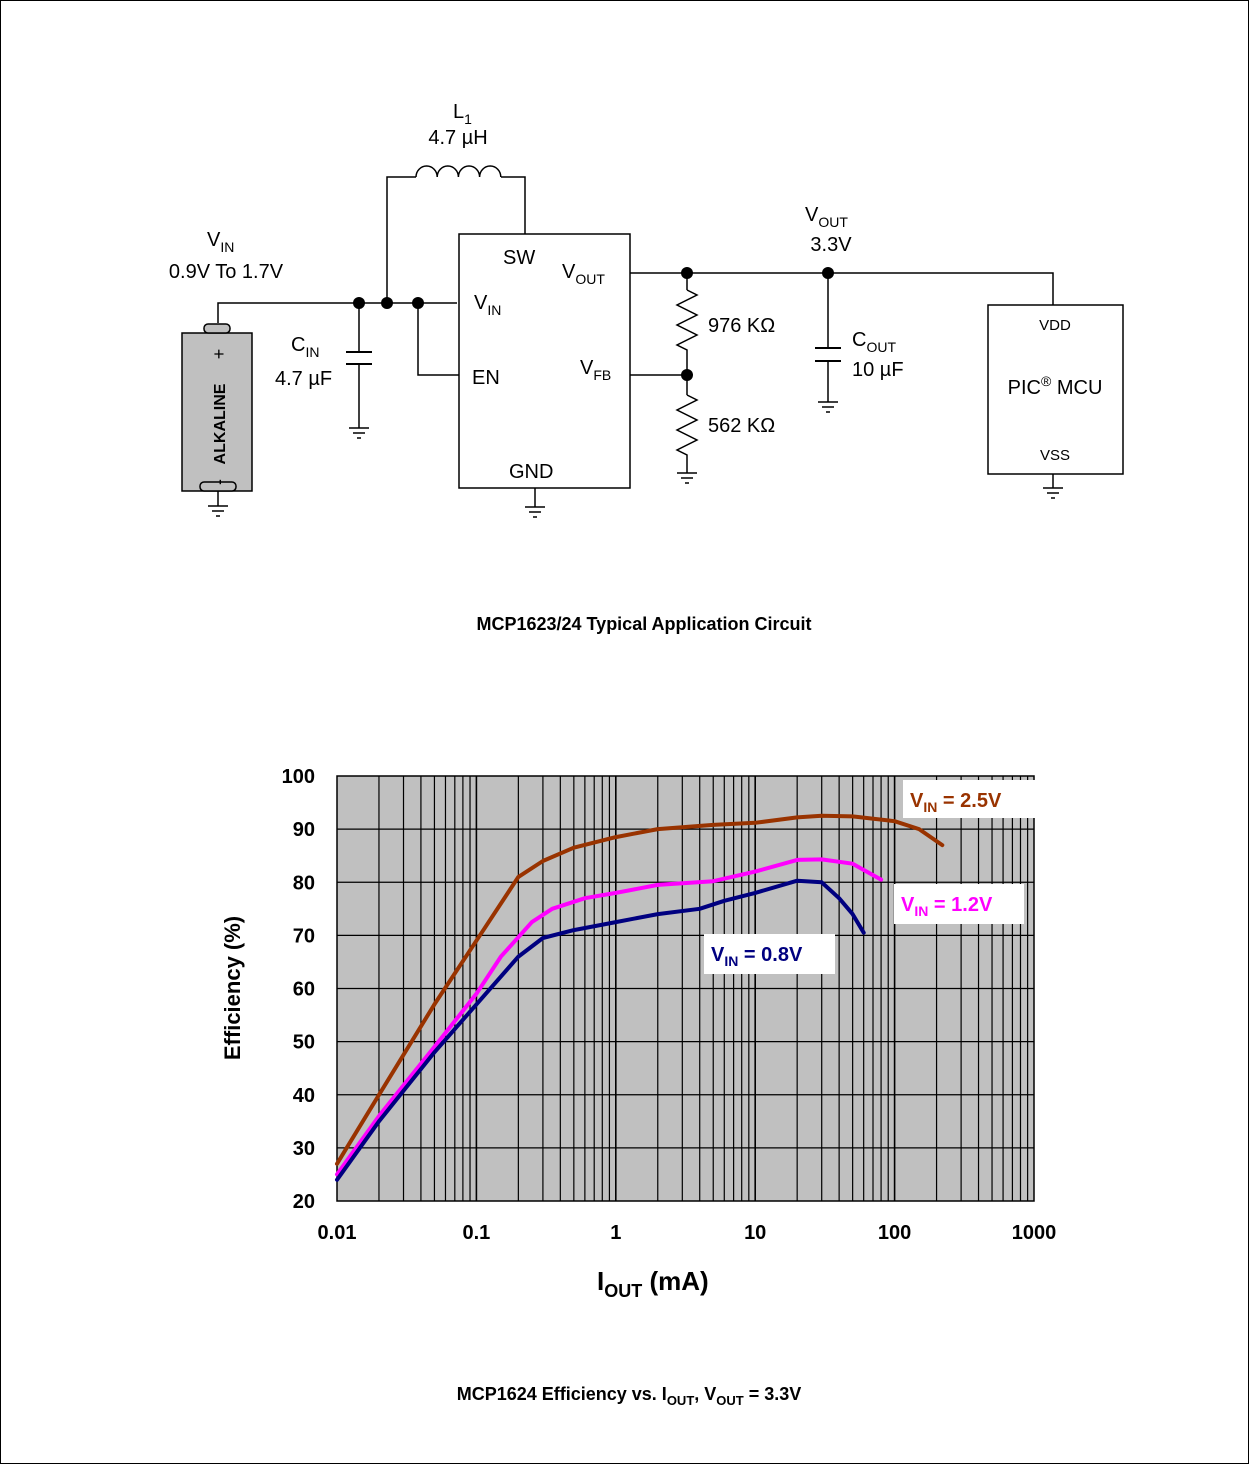 The image size is (1249, 1464). Describe the element at coordinates (303, 379) in the screenshot. I see `cin-value: 4.7 µF` at that location.